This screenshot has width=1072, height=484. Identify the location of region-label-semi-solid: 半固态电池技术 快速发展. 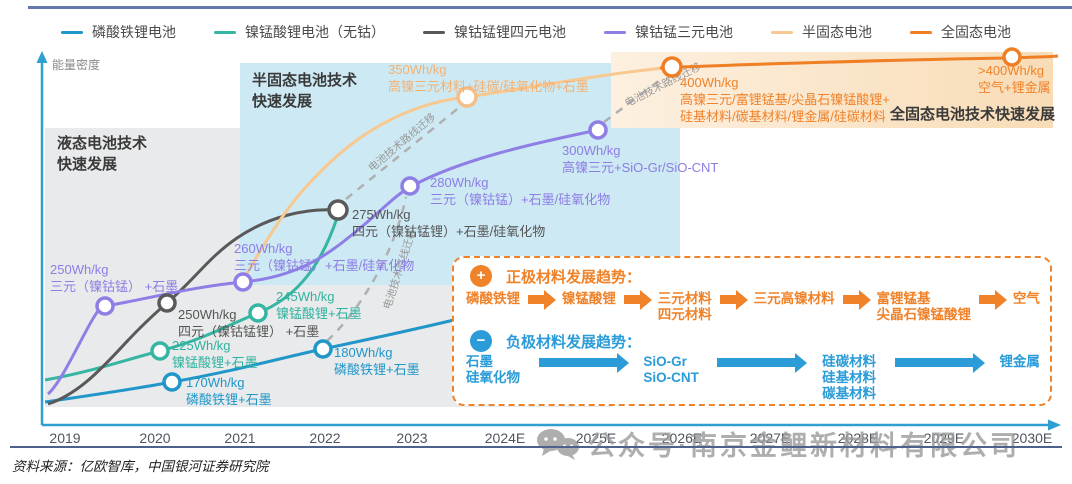
(304, 91).